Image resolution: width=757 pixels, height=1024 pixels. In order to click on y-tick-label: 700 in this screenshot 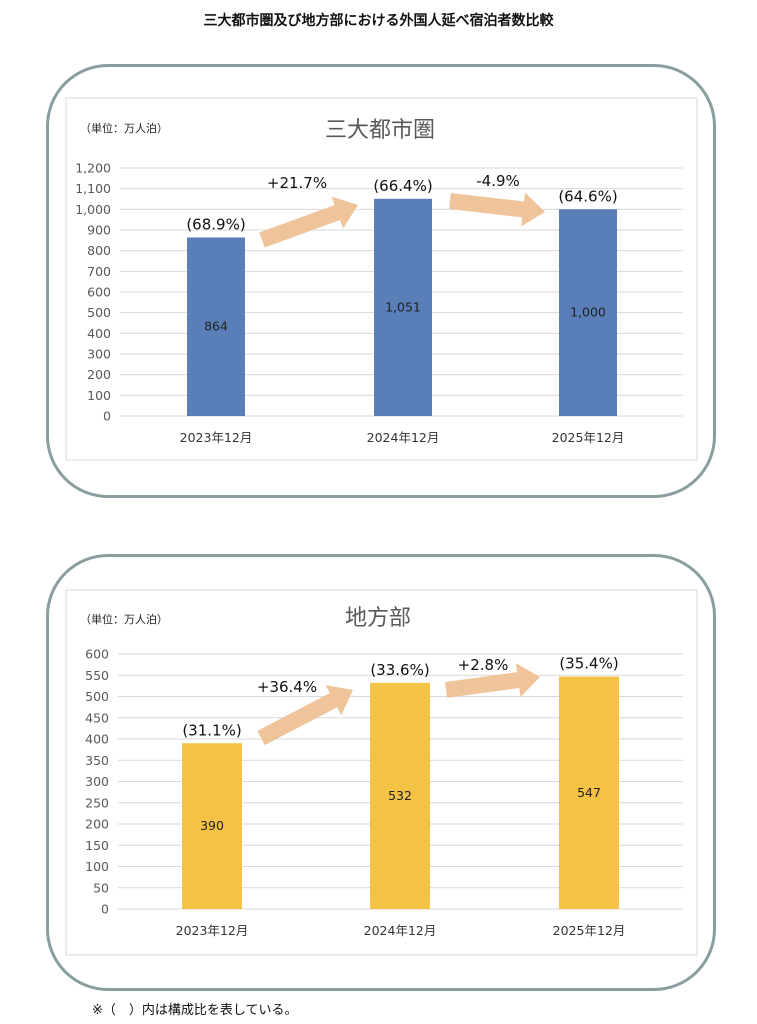, I will do `click(99, 271)`.